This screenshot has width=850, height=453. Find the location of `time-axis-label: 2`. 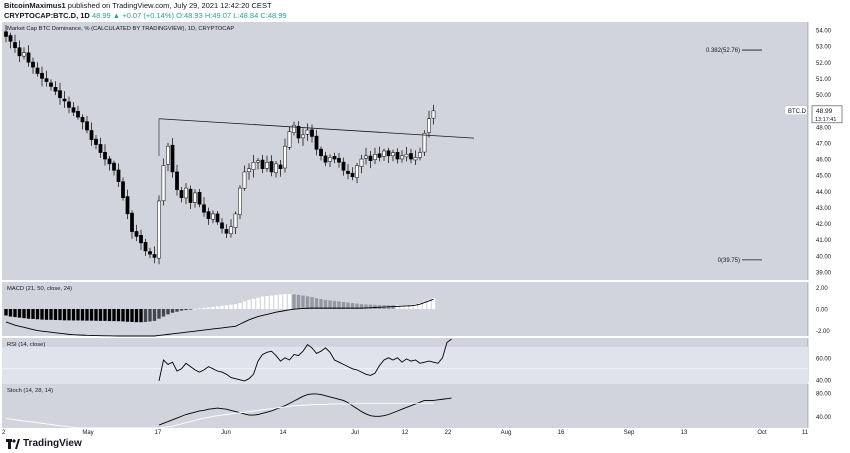

time-axis-label: 2 is located at coordinates (4, 433).